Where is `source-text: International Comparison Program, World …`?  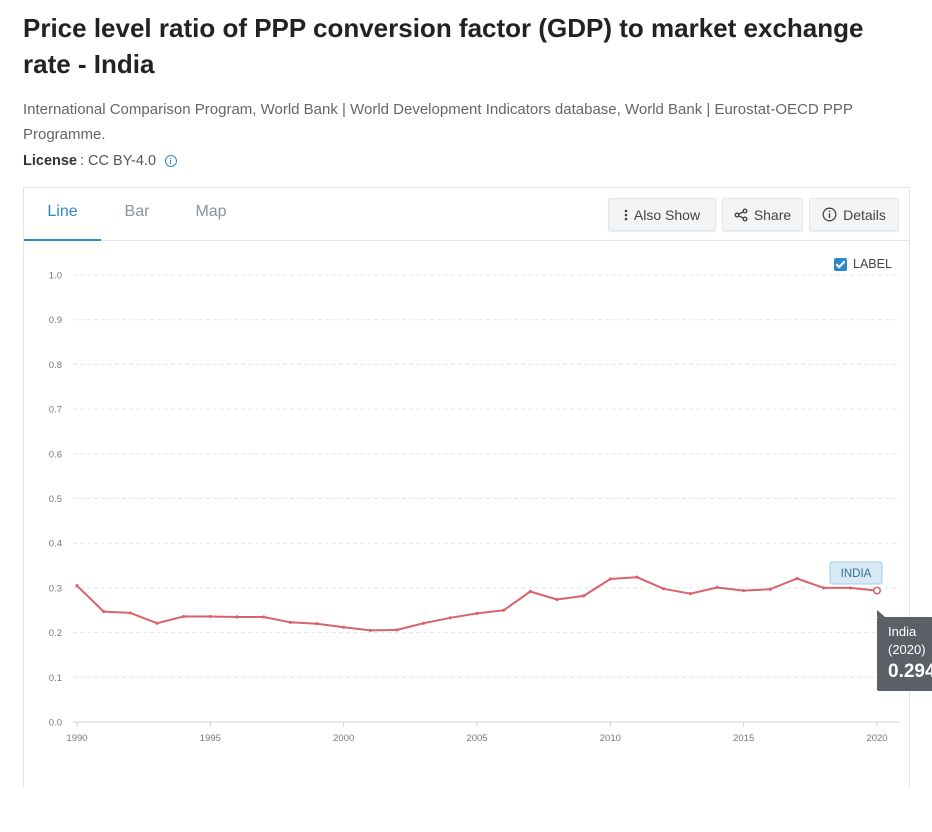 source-text: International Comparison Program, World … is located at coordinates (438, 122).